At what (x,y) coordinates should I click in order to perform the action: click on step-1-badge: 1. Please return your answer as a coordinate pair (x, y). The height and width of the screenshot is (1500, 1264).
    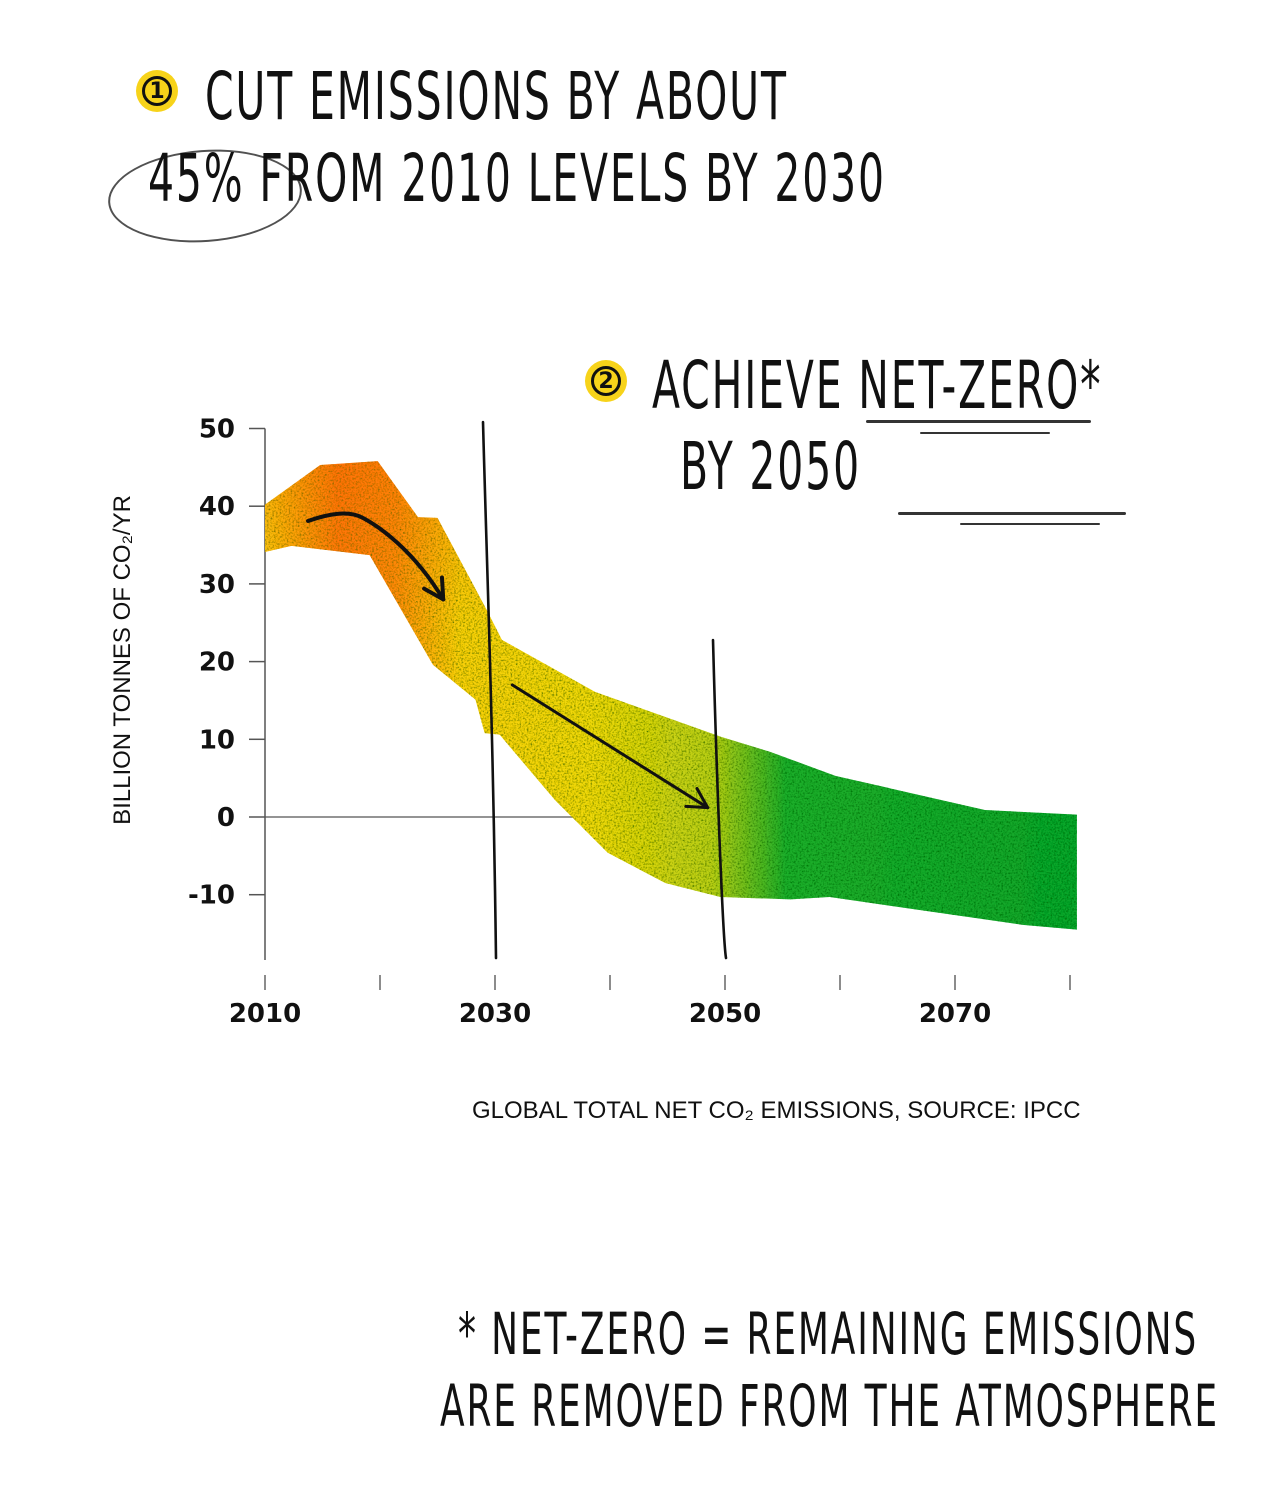
    Looking at the image, I should click on (157, 91).